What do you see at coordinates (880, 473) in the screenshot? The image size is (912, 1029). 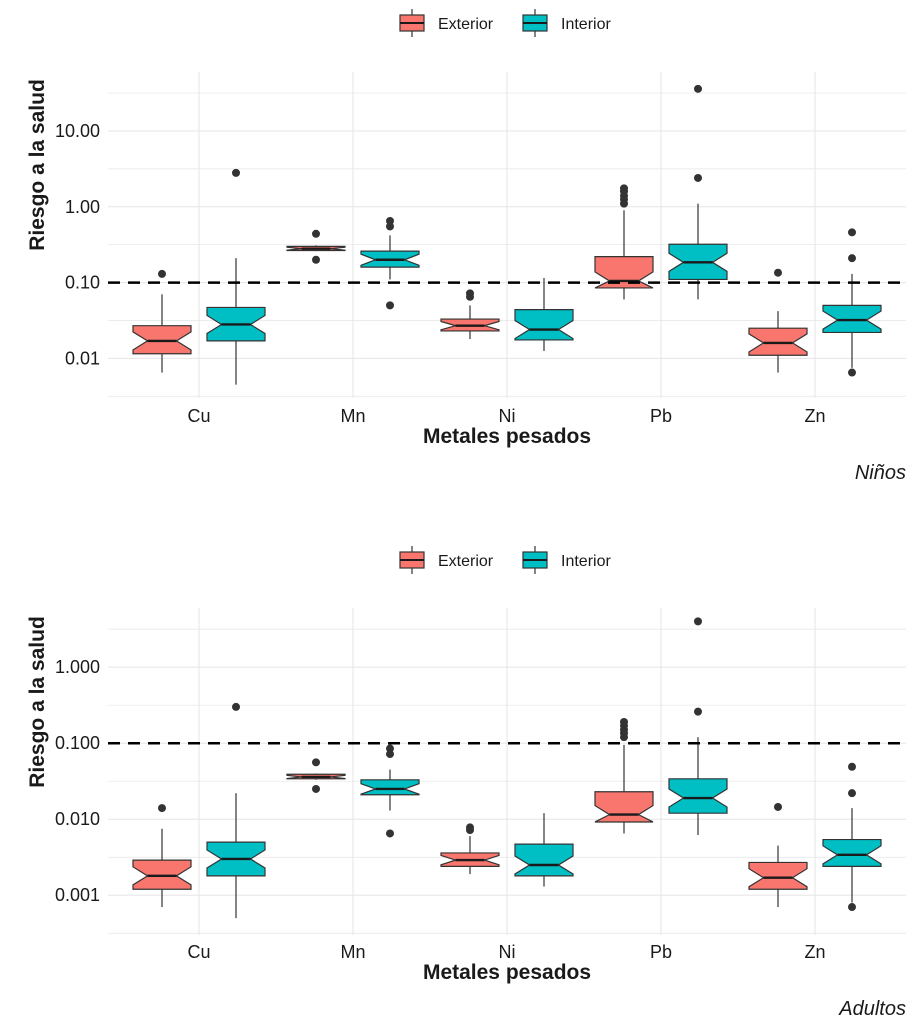 I see `caption: Niños` at bounding box center [880, 473].